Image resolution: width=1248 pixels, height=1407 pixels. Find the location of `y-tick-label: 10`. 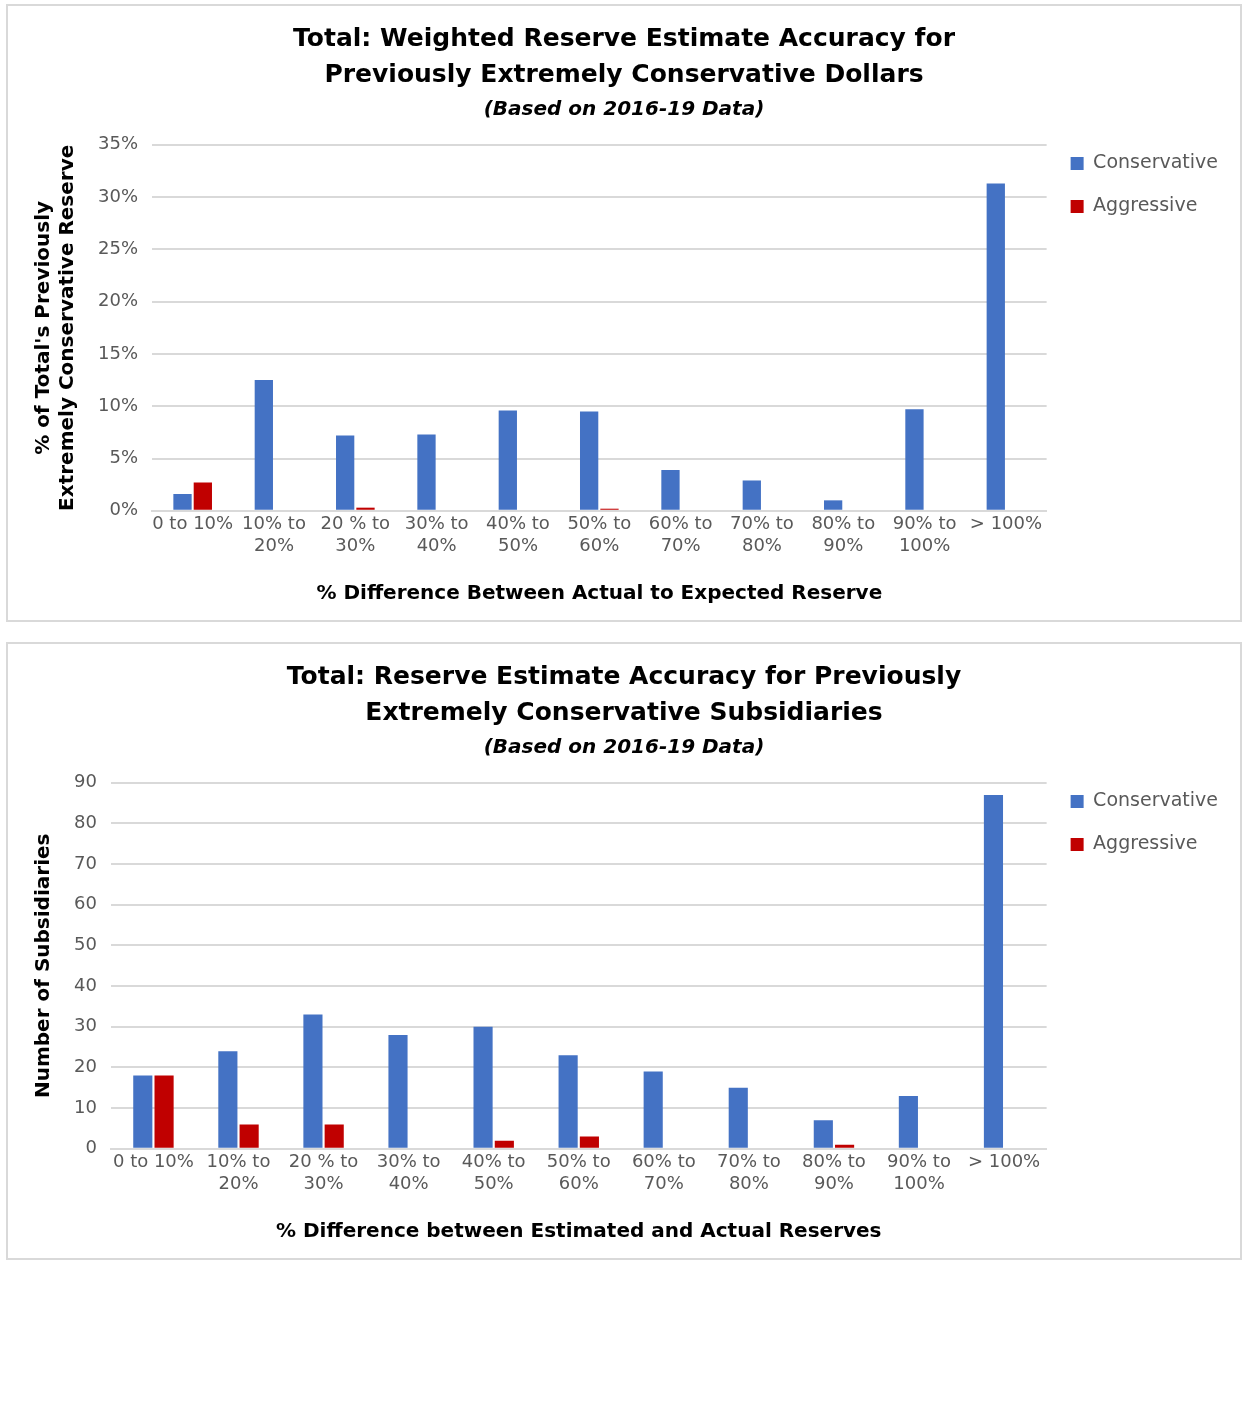

y-tick-label: 10 is located at coordinates (85, 1106).